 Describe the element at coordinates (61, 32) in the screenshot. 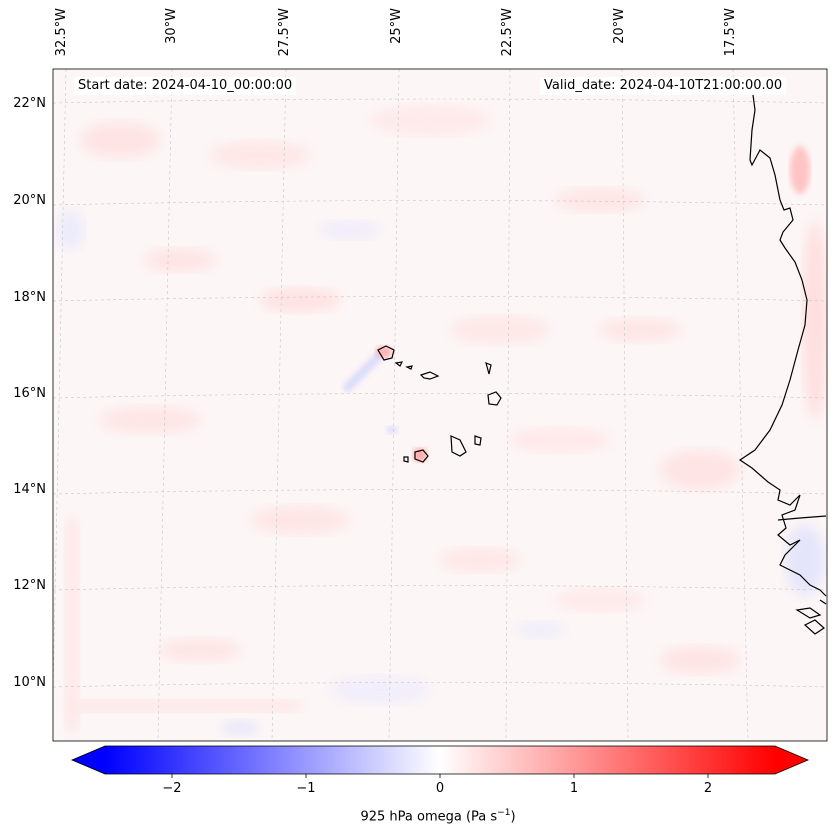

I see `lon-label: 32.5°W` at that location.